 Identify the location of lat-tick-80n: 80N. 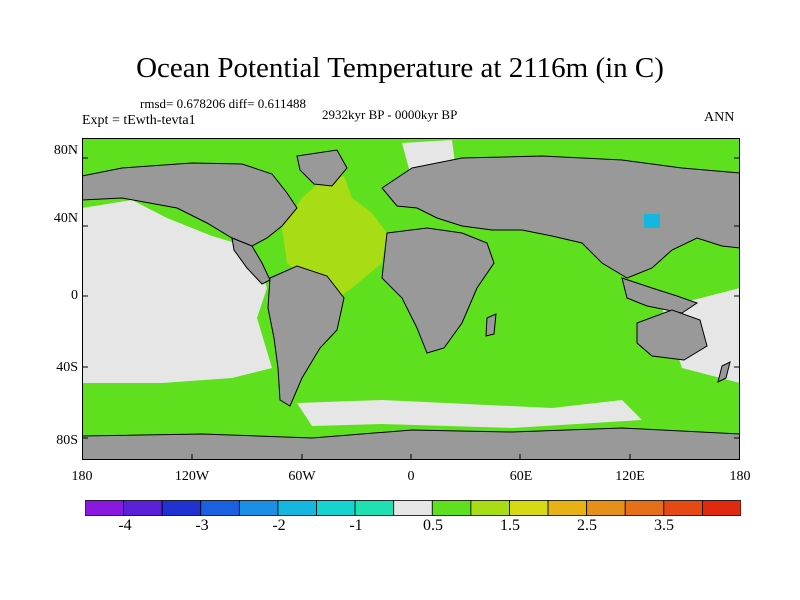
(65, 150).